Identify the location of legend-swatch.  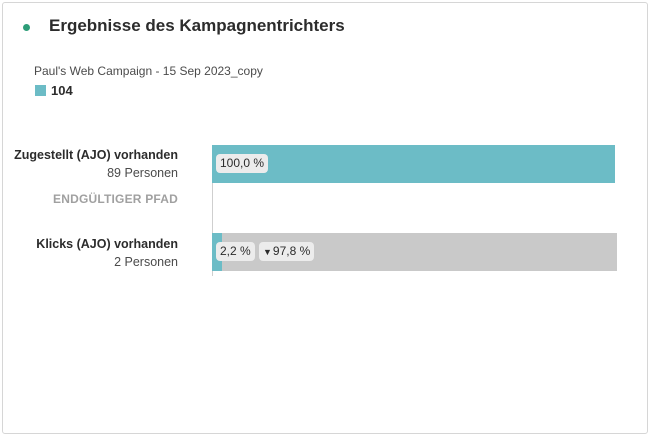
(40, 90).